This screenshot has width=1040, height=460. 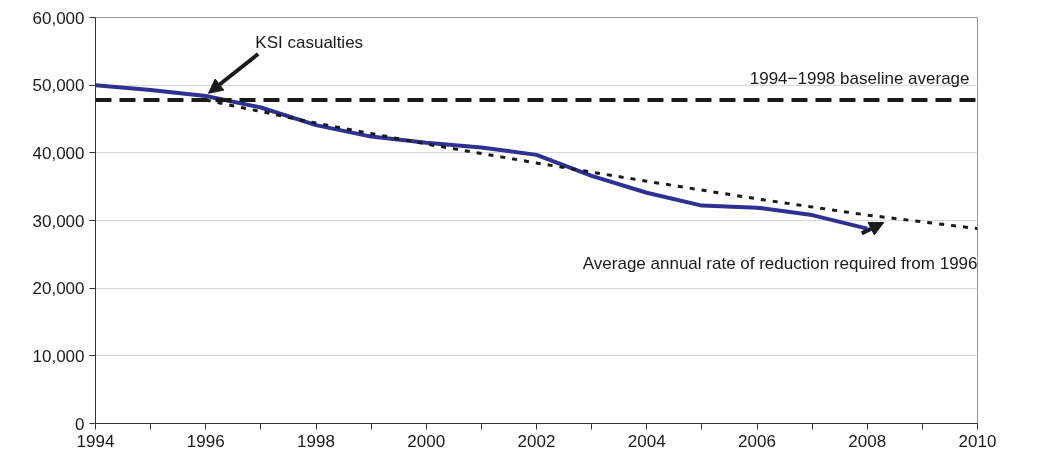 I want to click on y-tick-label: 30,000, so click(x=58, y=221).